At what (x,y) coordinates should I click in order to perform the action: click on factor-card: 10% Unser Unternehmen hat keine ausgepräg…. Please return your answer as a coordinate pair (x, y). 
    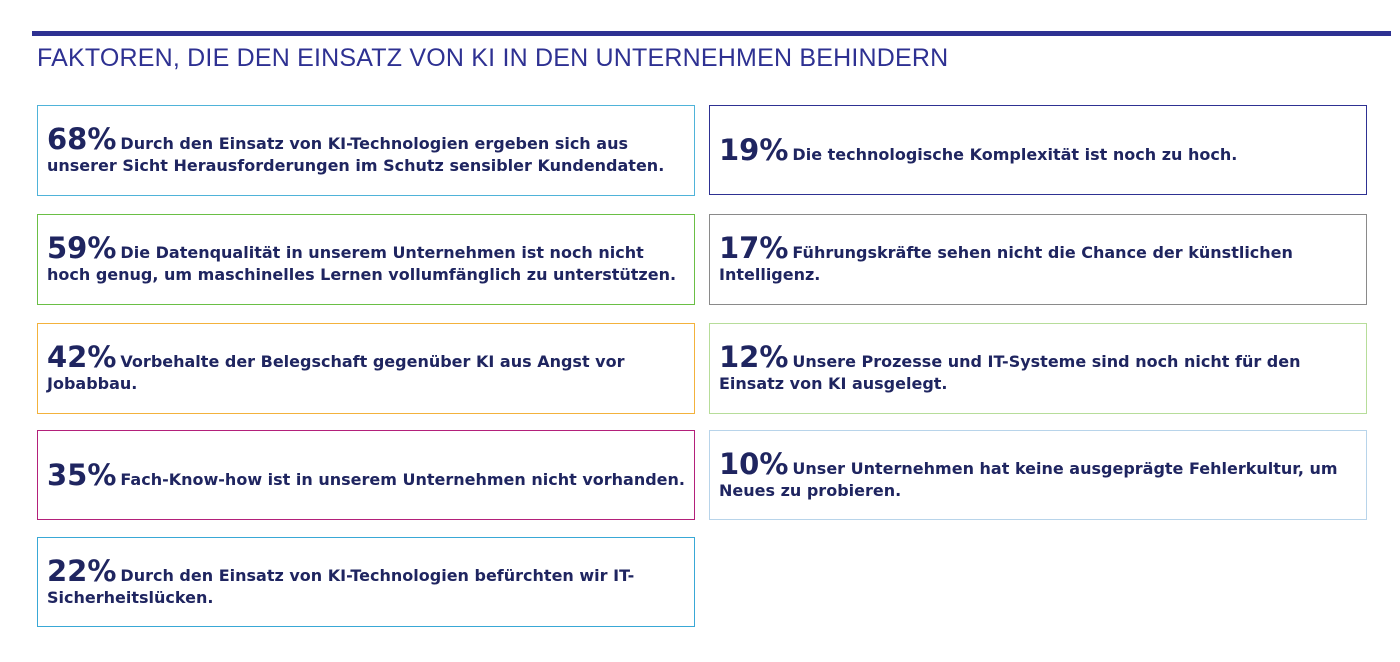
    Looking at the image, I should click on (1038, 475).